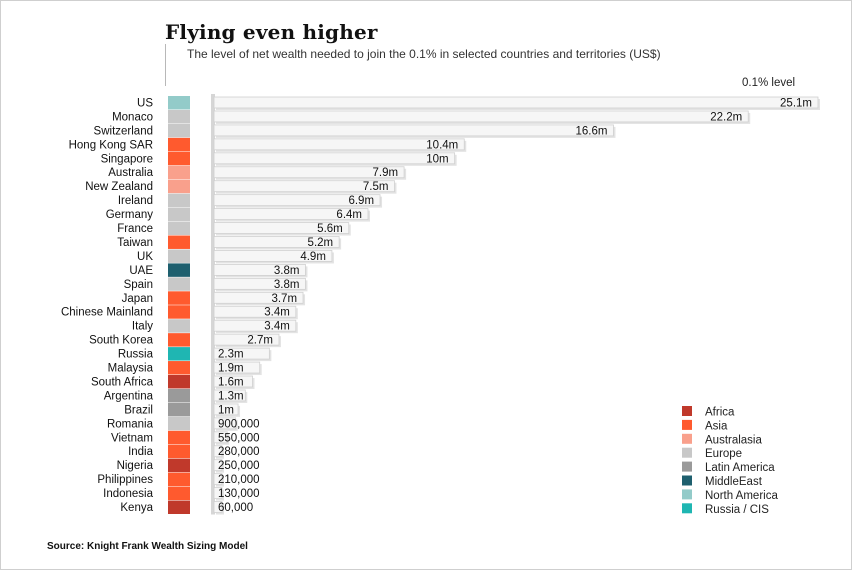 Image resolution: width=852 pixels, height=570 pixels. Describe the element at coordinates (132, 117) in the screenshot. I see `country-label: Monaco` at that location.